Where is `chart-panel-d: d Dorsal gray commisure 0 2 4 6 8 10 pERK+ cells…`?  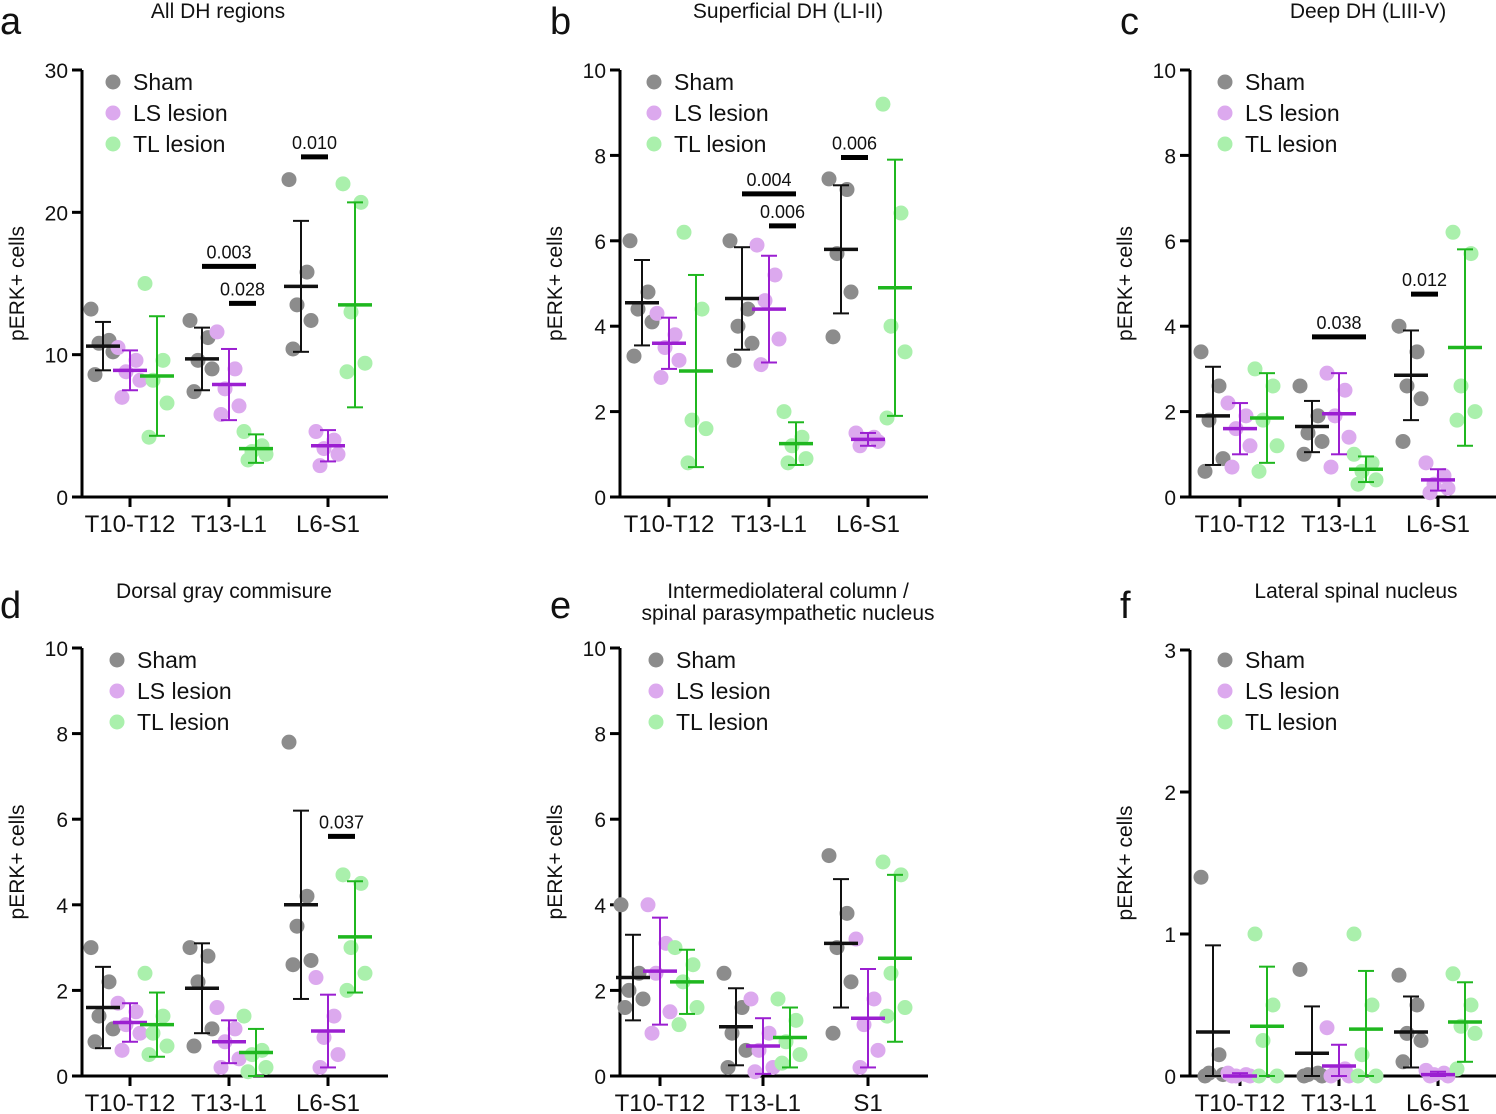 chart-panel-d: d Dorsal gray commisure 0 2 4 6 8 10 pERK+ cells… is located at coordinates (194, 847).